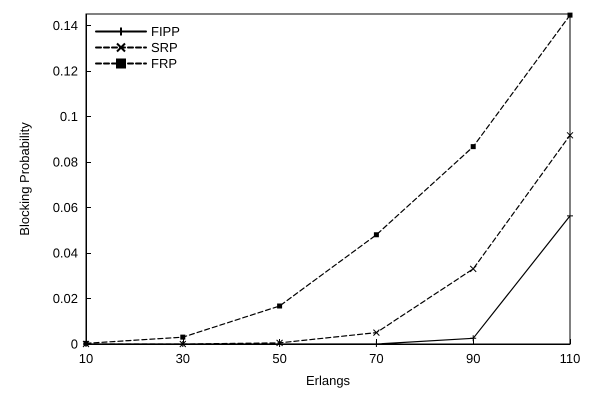  I want to click on y-tick-label: 0.14, so click(65, 25).